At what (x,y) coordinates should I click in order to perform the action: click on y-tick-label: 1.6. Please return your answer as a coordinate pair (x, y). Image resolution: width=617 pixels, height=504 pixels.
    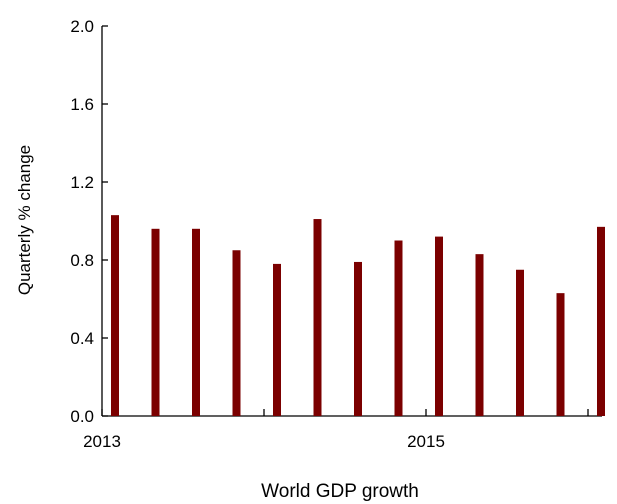
    Looking at the image, I should click on (82, 104).